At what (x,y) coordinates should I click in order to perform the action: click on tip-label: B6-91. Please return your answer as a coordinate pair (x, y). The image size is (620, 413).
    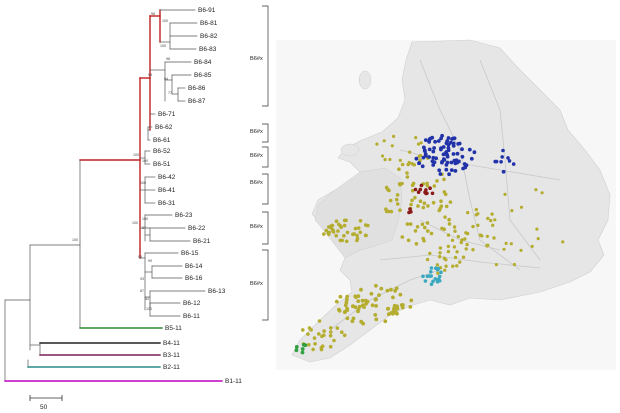
    Looking at the image, I should click on (207, 10).